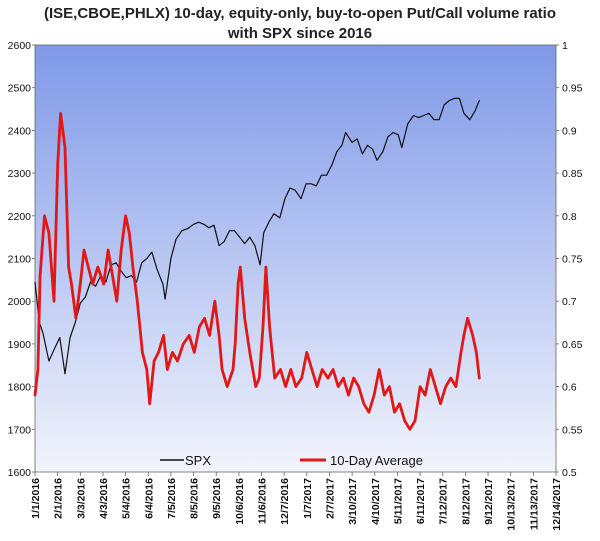 This screenshot has height=541, width=600. Describe the element at coordinates (217, 498) in the screenshot. I see `x-tick-label: 9/5/2016` at that location.